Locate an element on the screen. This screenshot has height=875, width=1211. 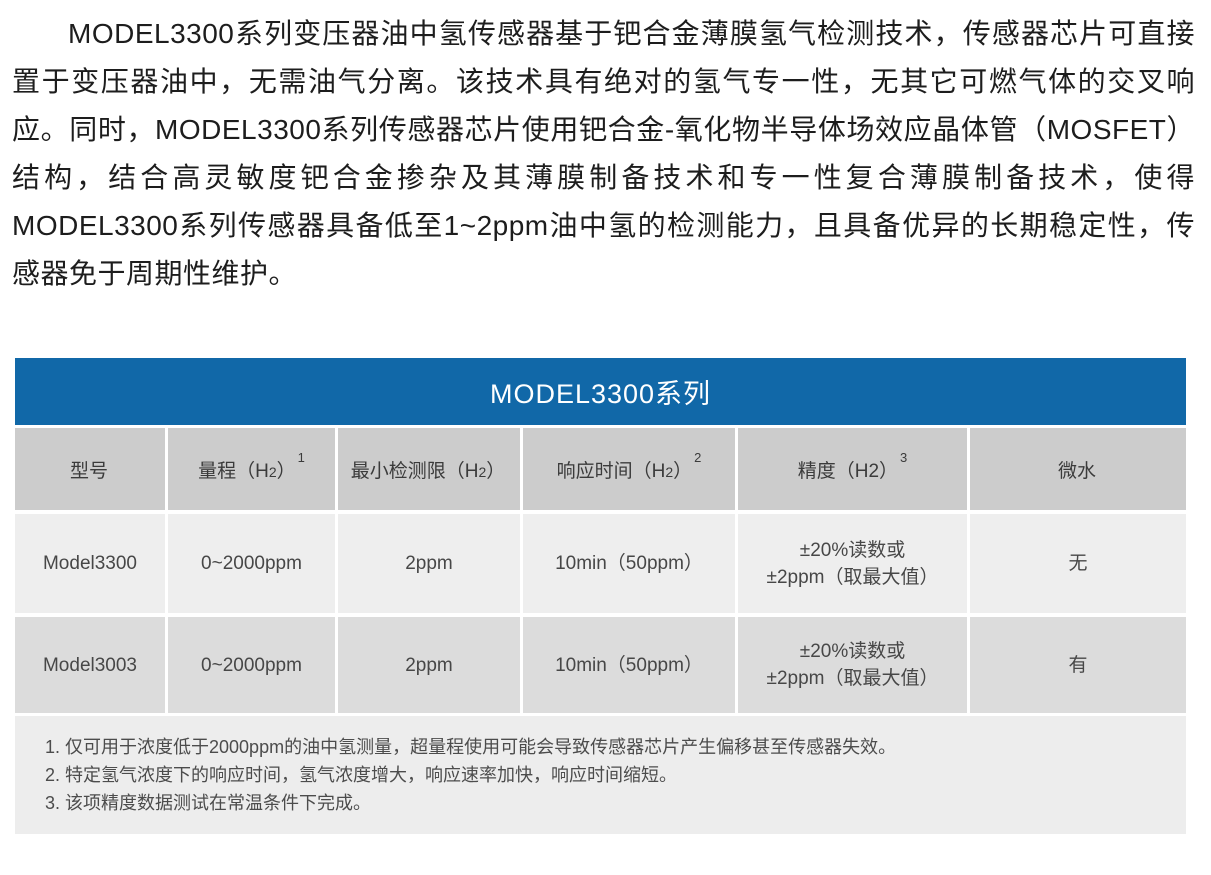
column-header-label: 量程（H is located at coordinates (233, 471).